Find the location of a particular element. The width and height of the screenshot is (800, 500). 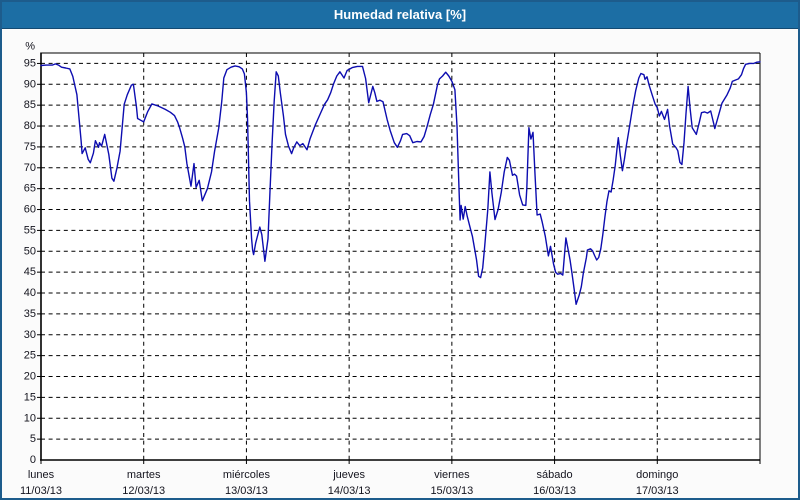

window-titlebar: Humedad relativa [%] is located at coordinates (400, 15).